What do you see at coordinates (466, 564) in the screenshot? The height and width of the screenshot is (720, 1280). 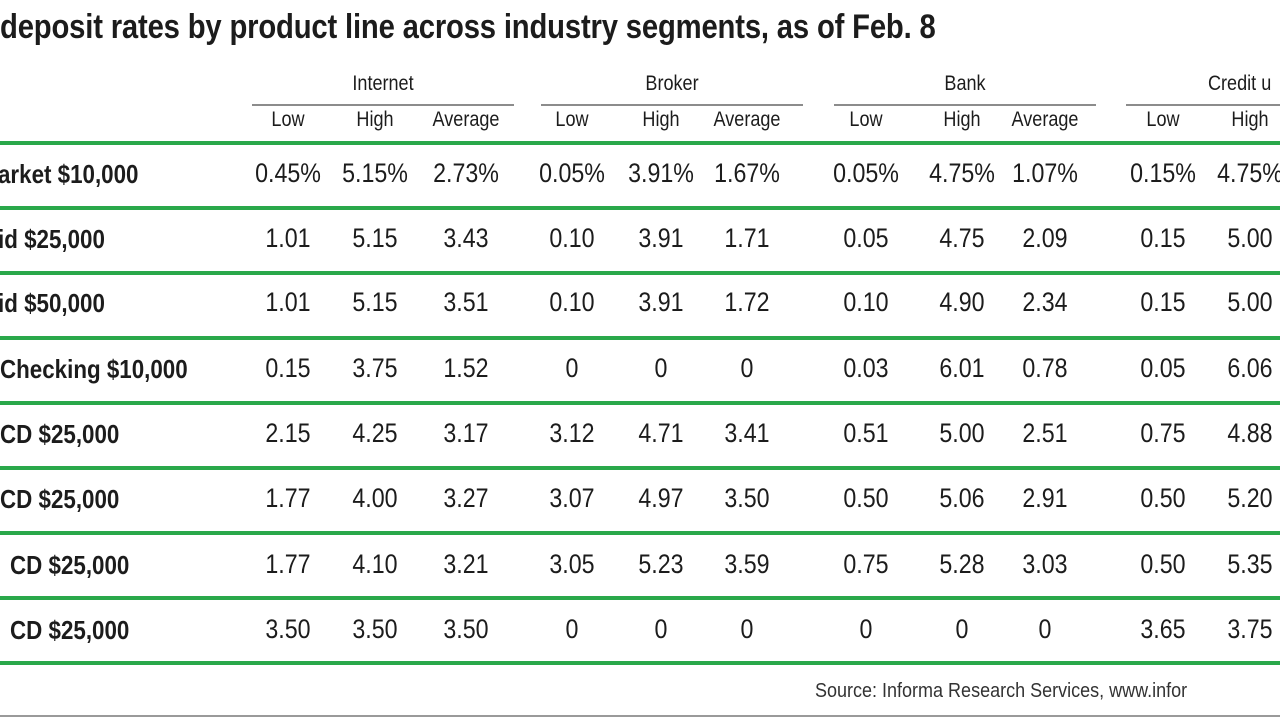 I see `table-cell: 3.21` at bounding box center [466, 564].